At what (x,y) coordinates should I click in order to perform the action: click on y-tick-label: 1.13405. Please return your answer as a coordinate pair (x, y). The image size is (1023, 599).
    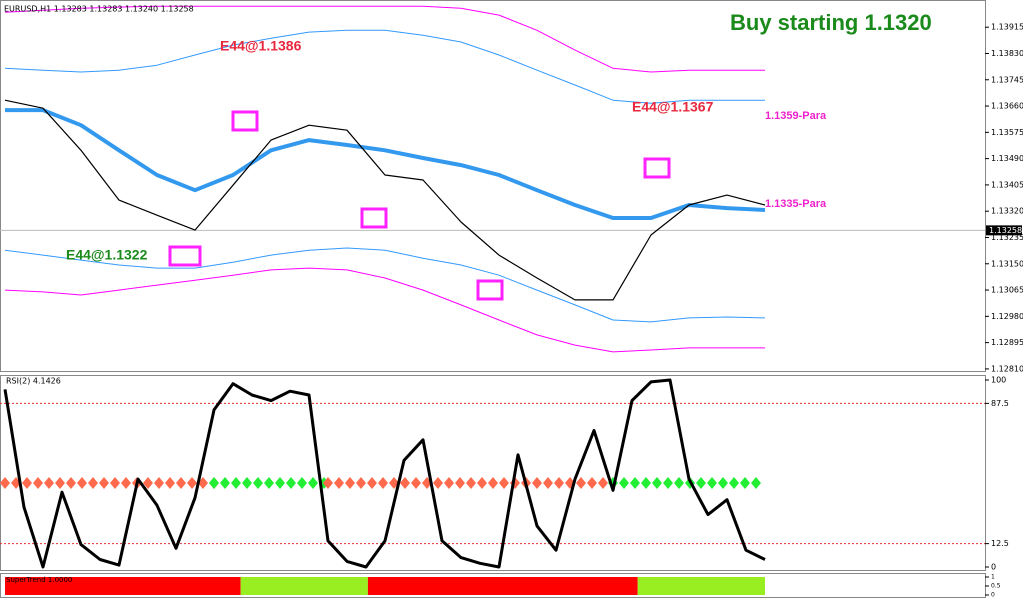
    Looking at the image, I should click on (1007, 184).